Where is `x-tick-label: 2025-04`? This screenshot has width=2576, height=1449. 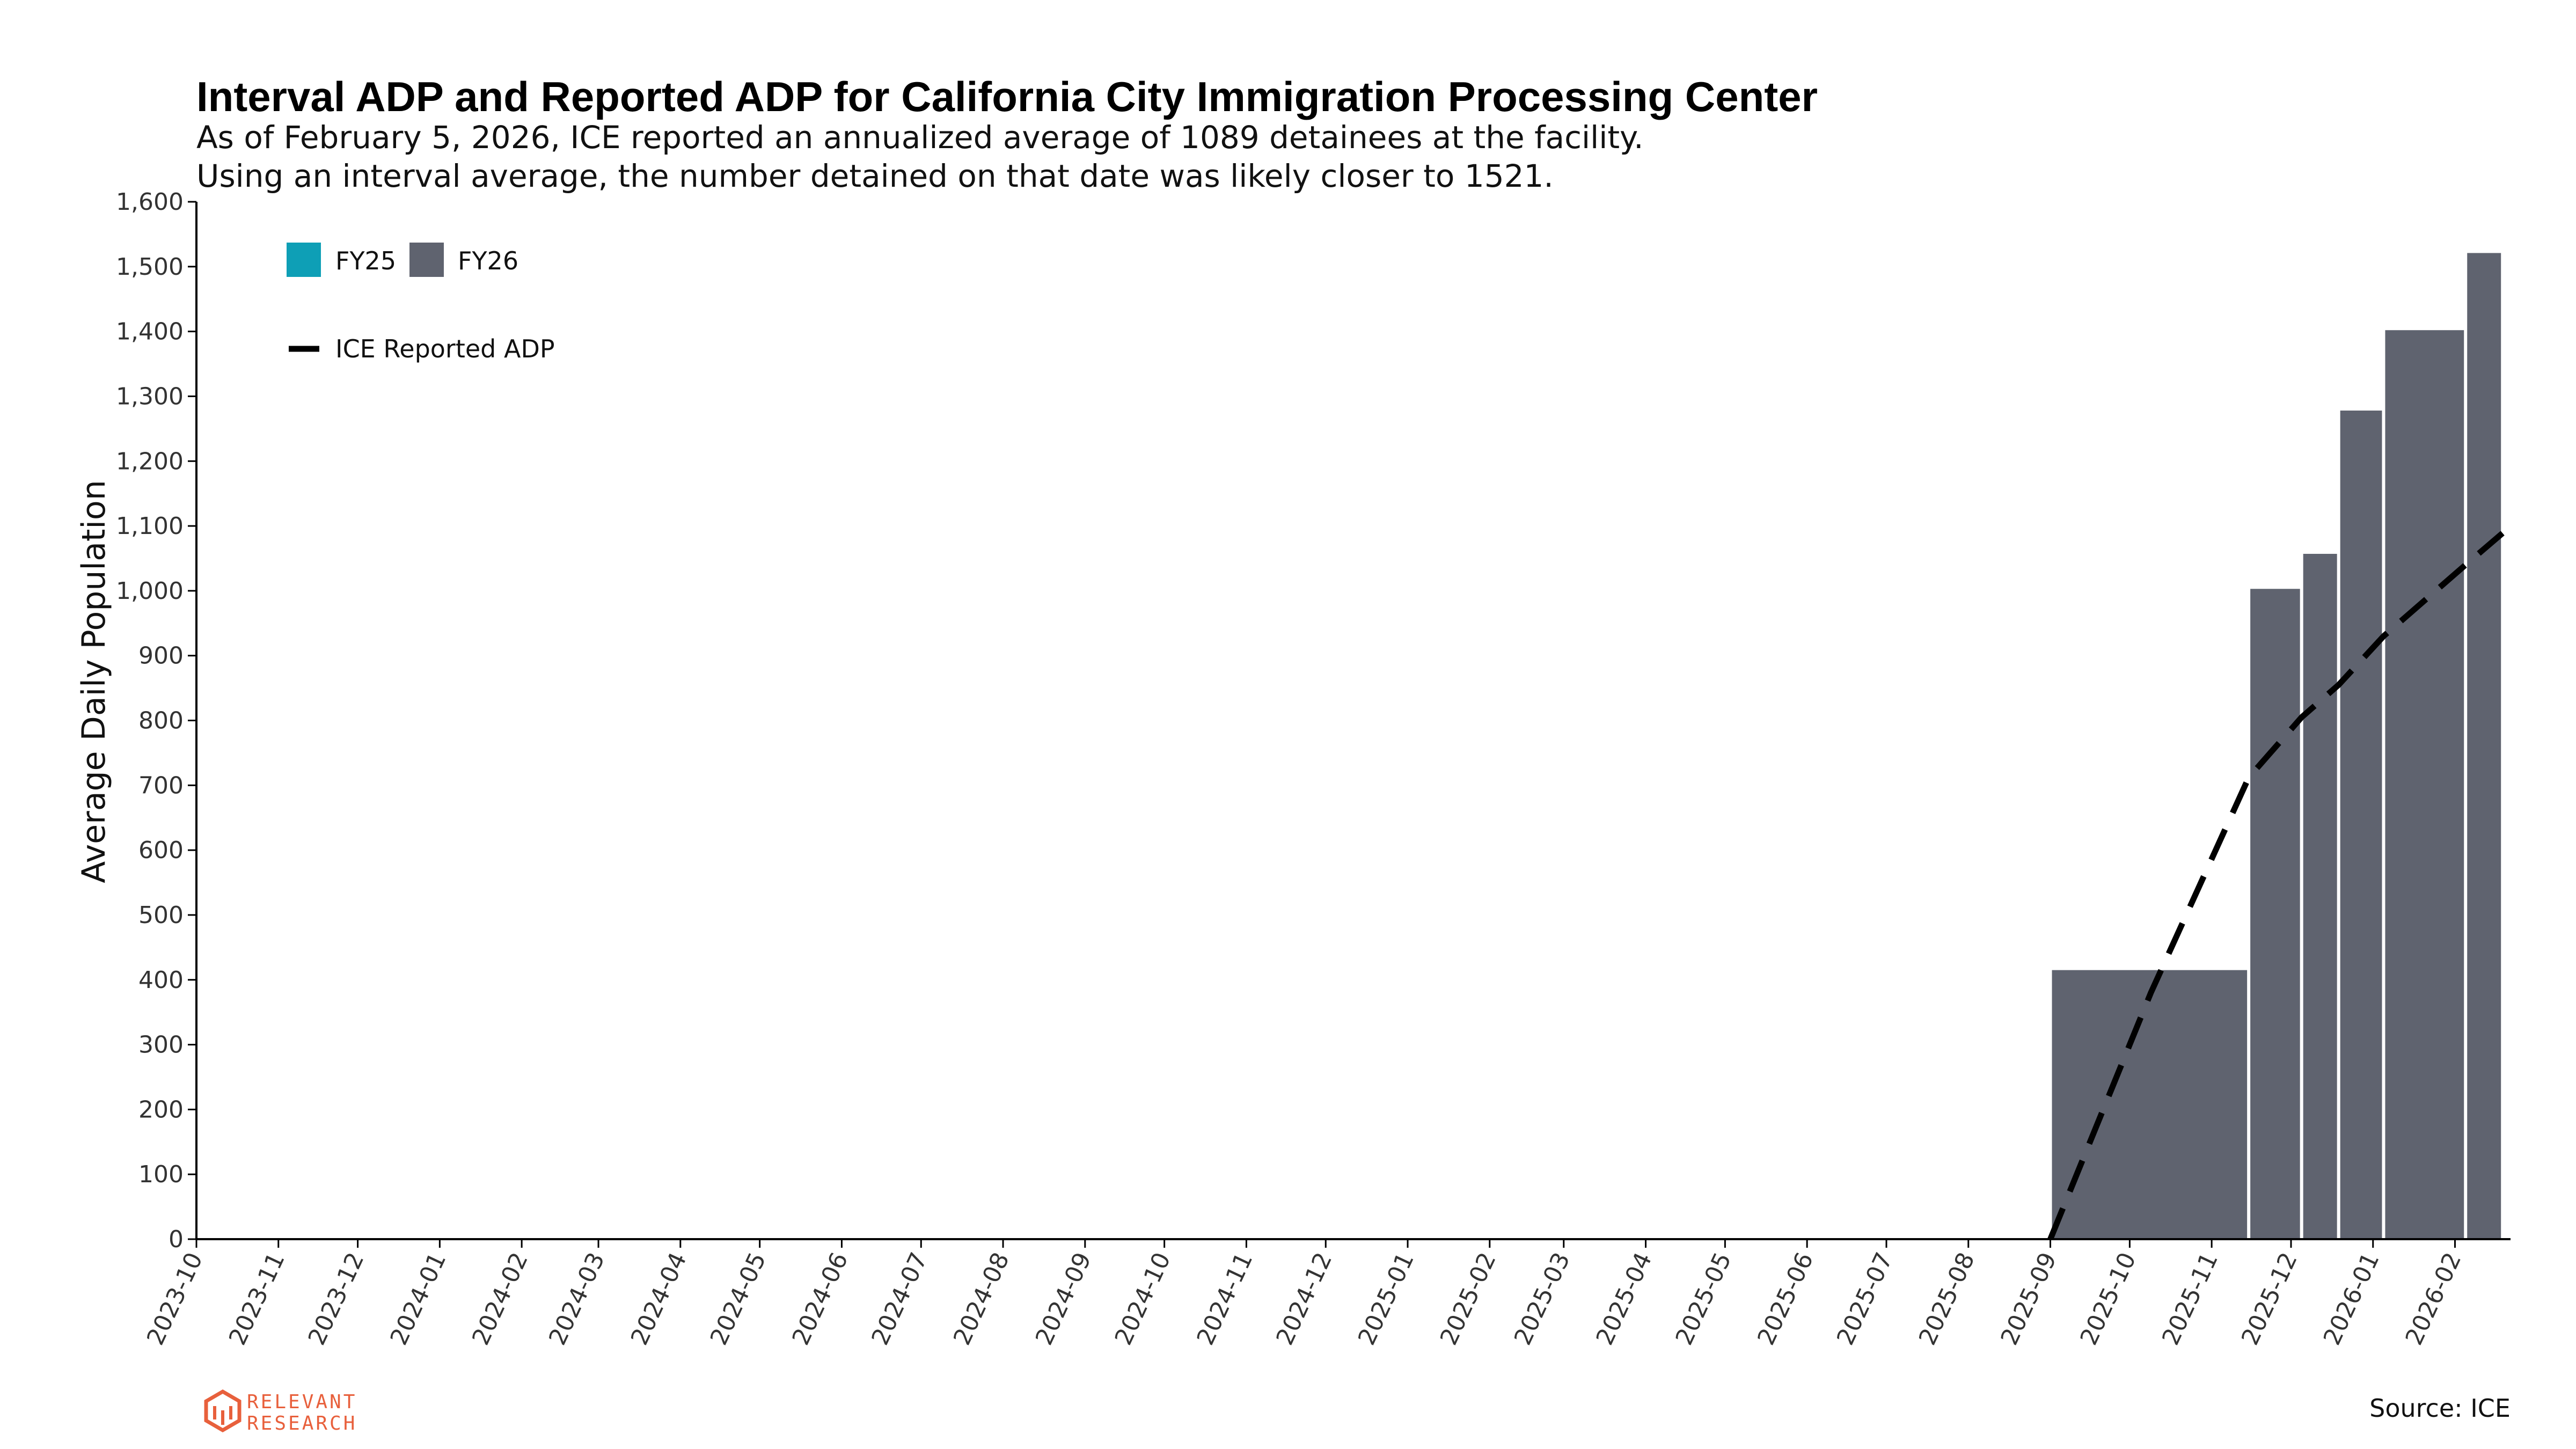
x-tick-label: 2025-04 is located at coordinates (1624, 1298).